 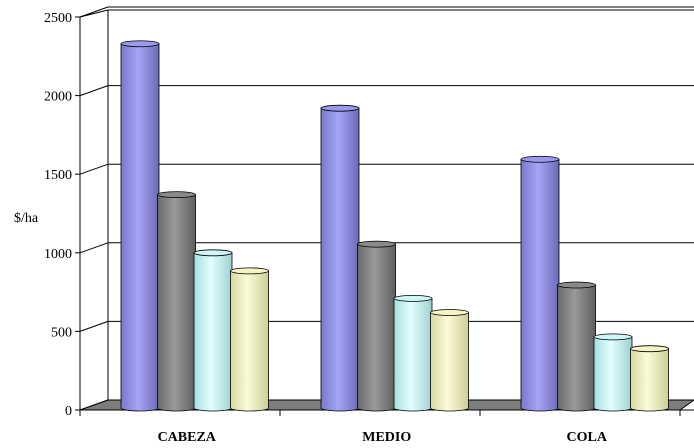 I want to click on x-axis-ticks: CABEZA MEDIO COLA, so click(x=380, y=427).